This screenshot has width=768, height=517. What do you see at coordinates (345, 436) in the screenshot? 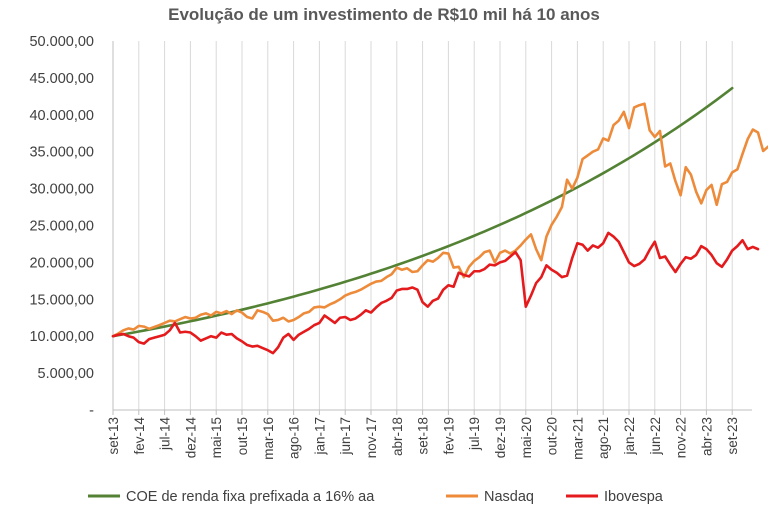
I see `x-tick-label: jun-17` at bounding box center [345, 436].